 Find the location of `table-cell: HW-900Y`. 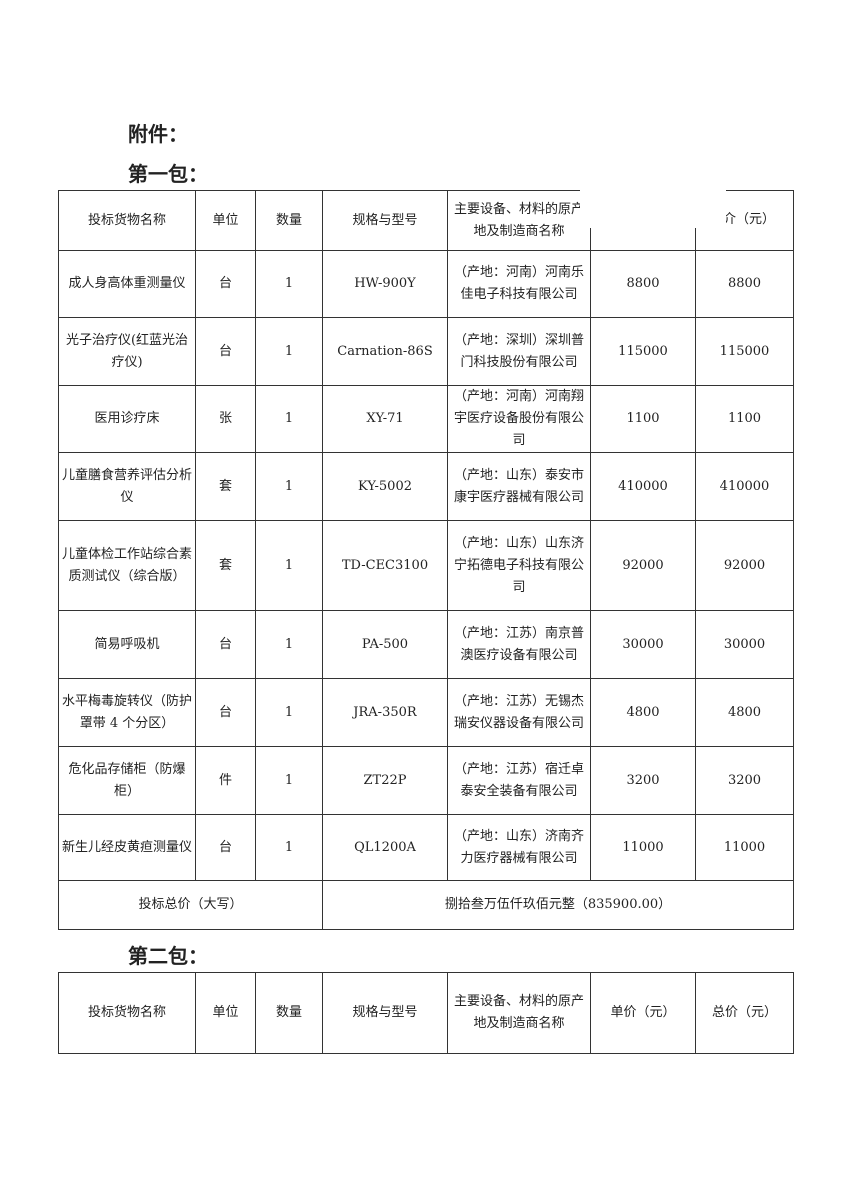

table-cell: HW-900Y is located at coordinates (385, 284).